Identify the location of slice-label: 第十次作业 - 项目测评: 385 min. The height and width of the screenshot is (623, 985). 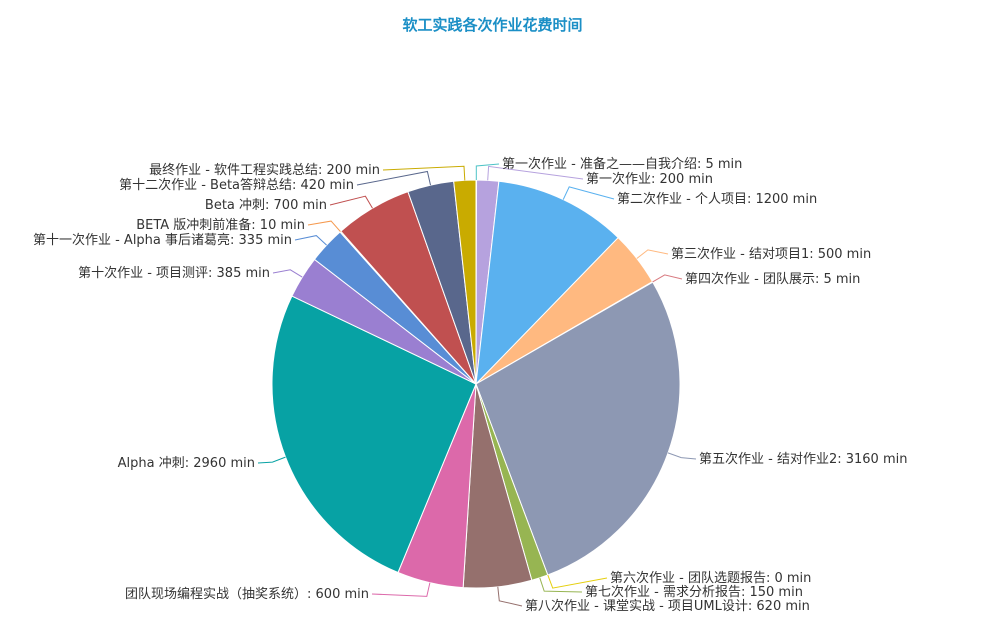
(174, 273).